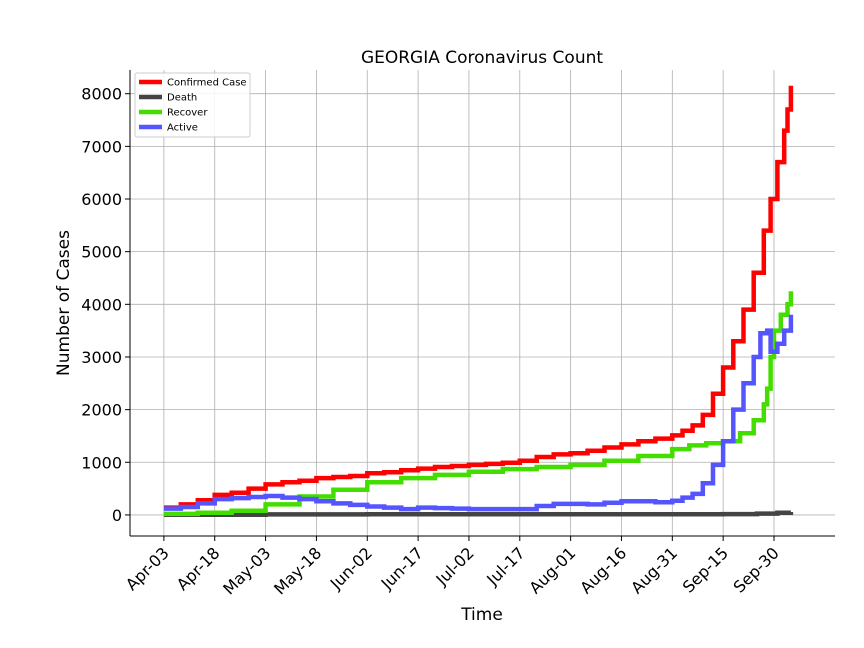 The image size is (864, 648). What do you see at coordinates (117, 515) in the screenshot?
I see `y-tick-label: 0` at bounding box center [117, 515].